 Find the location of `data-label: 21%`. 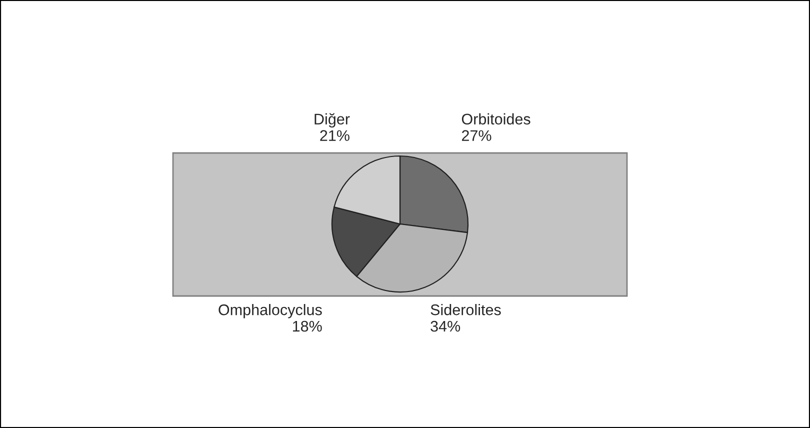

data-label: 21% is located at coordinates (335, 135).